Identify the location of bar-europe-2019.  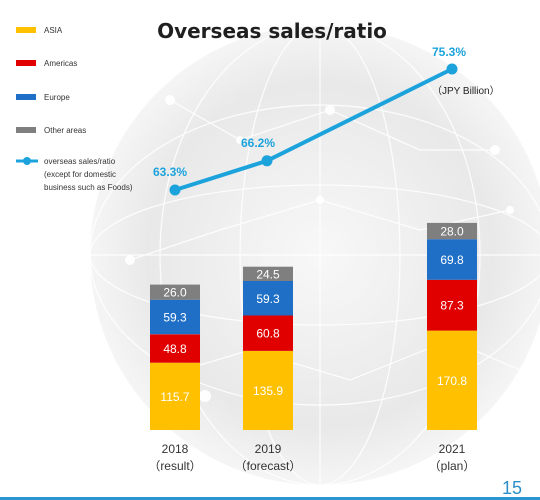
(268, 298).